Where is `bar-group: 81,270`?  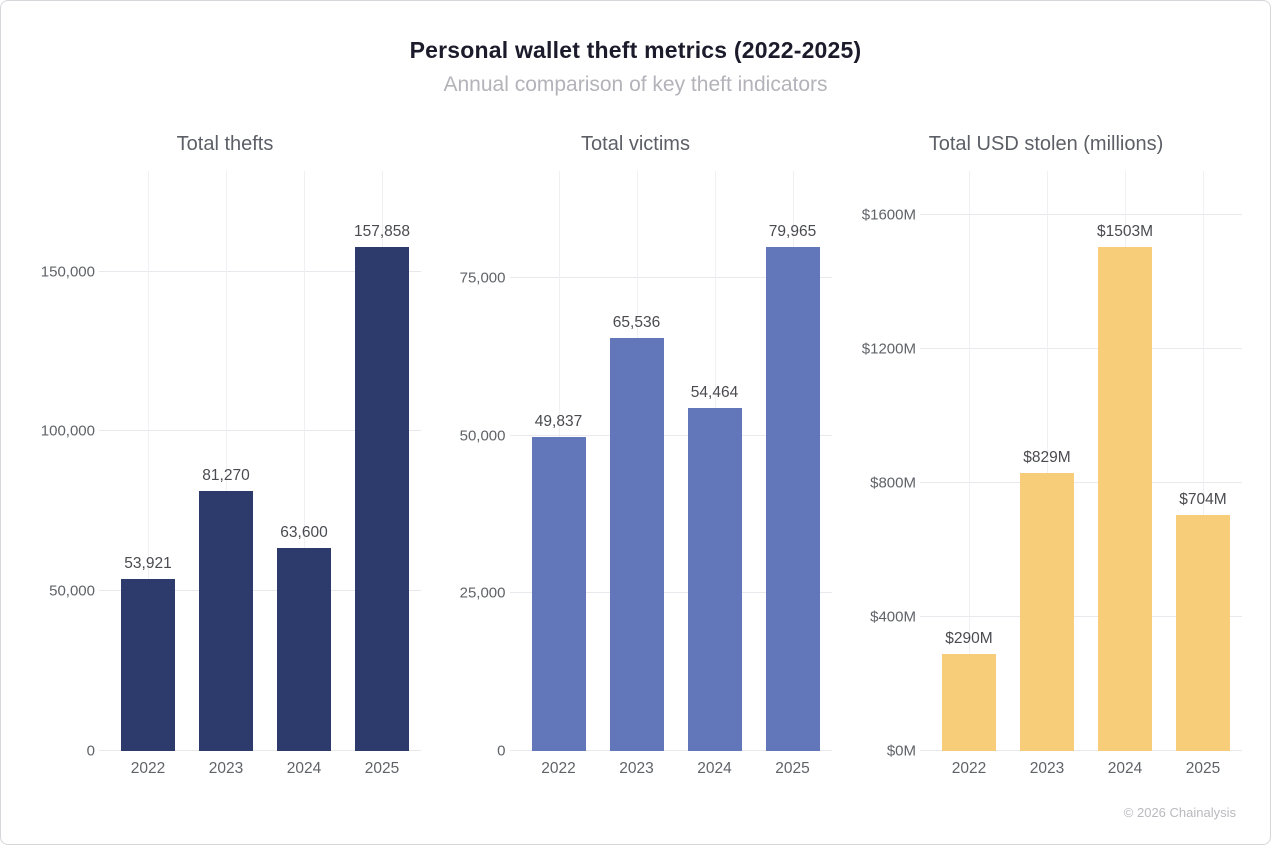
bar-group: 81,270 is located at coordinates (226, 461).